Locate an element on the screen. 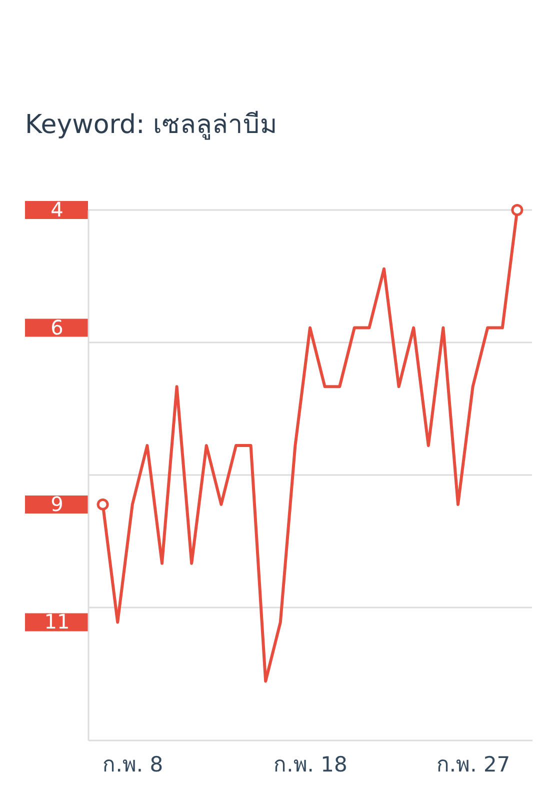  y-tick-label: 4 is located at coordinates (57, 210).